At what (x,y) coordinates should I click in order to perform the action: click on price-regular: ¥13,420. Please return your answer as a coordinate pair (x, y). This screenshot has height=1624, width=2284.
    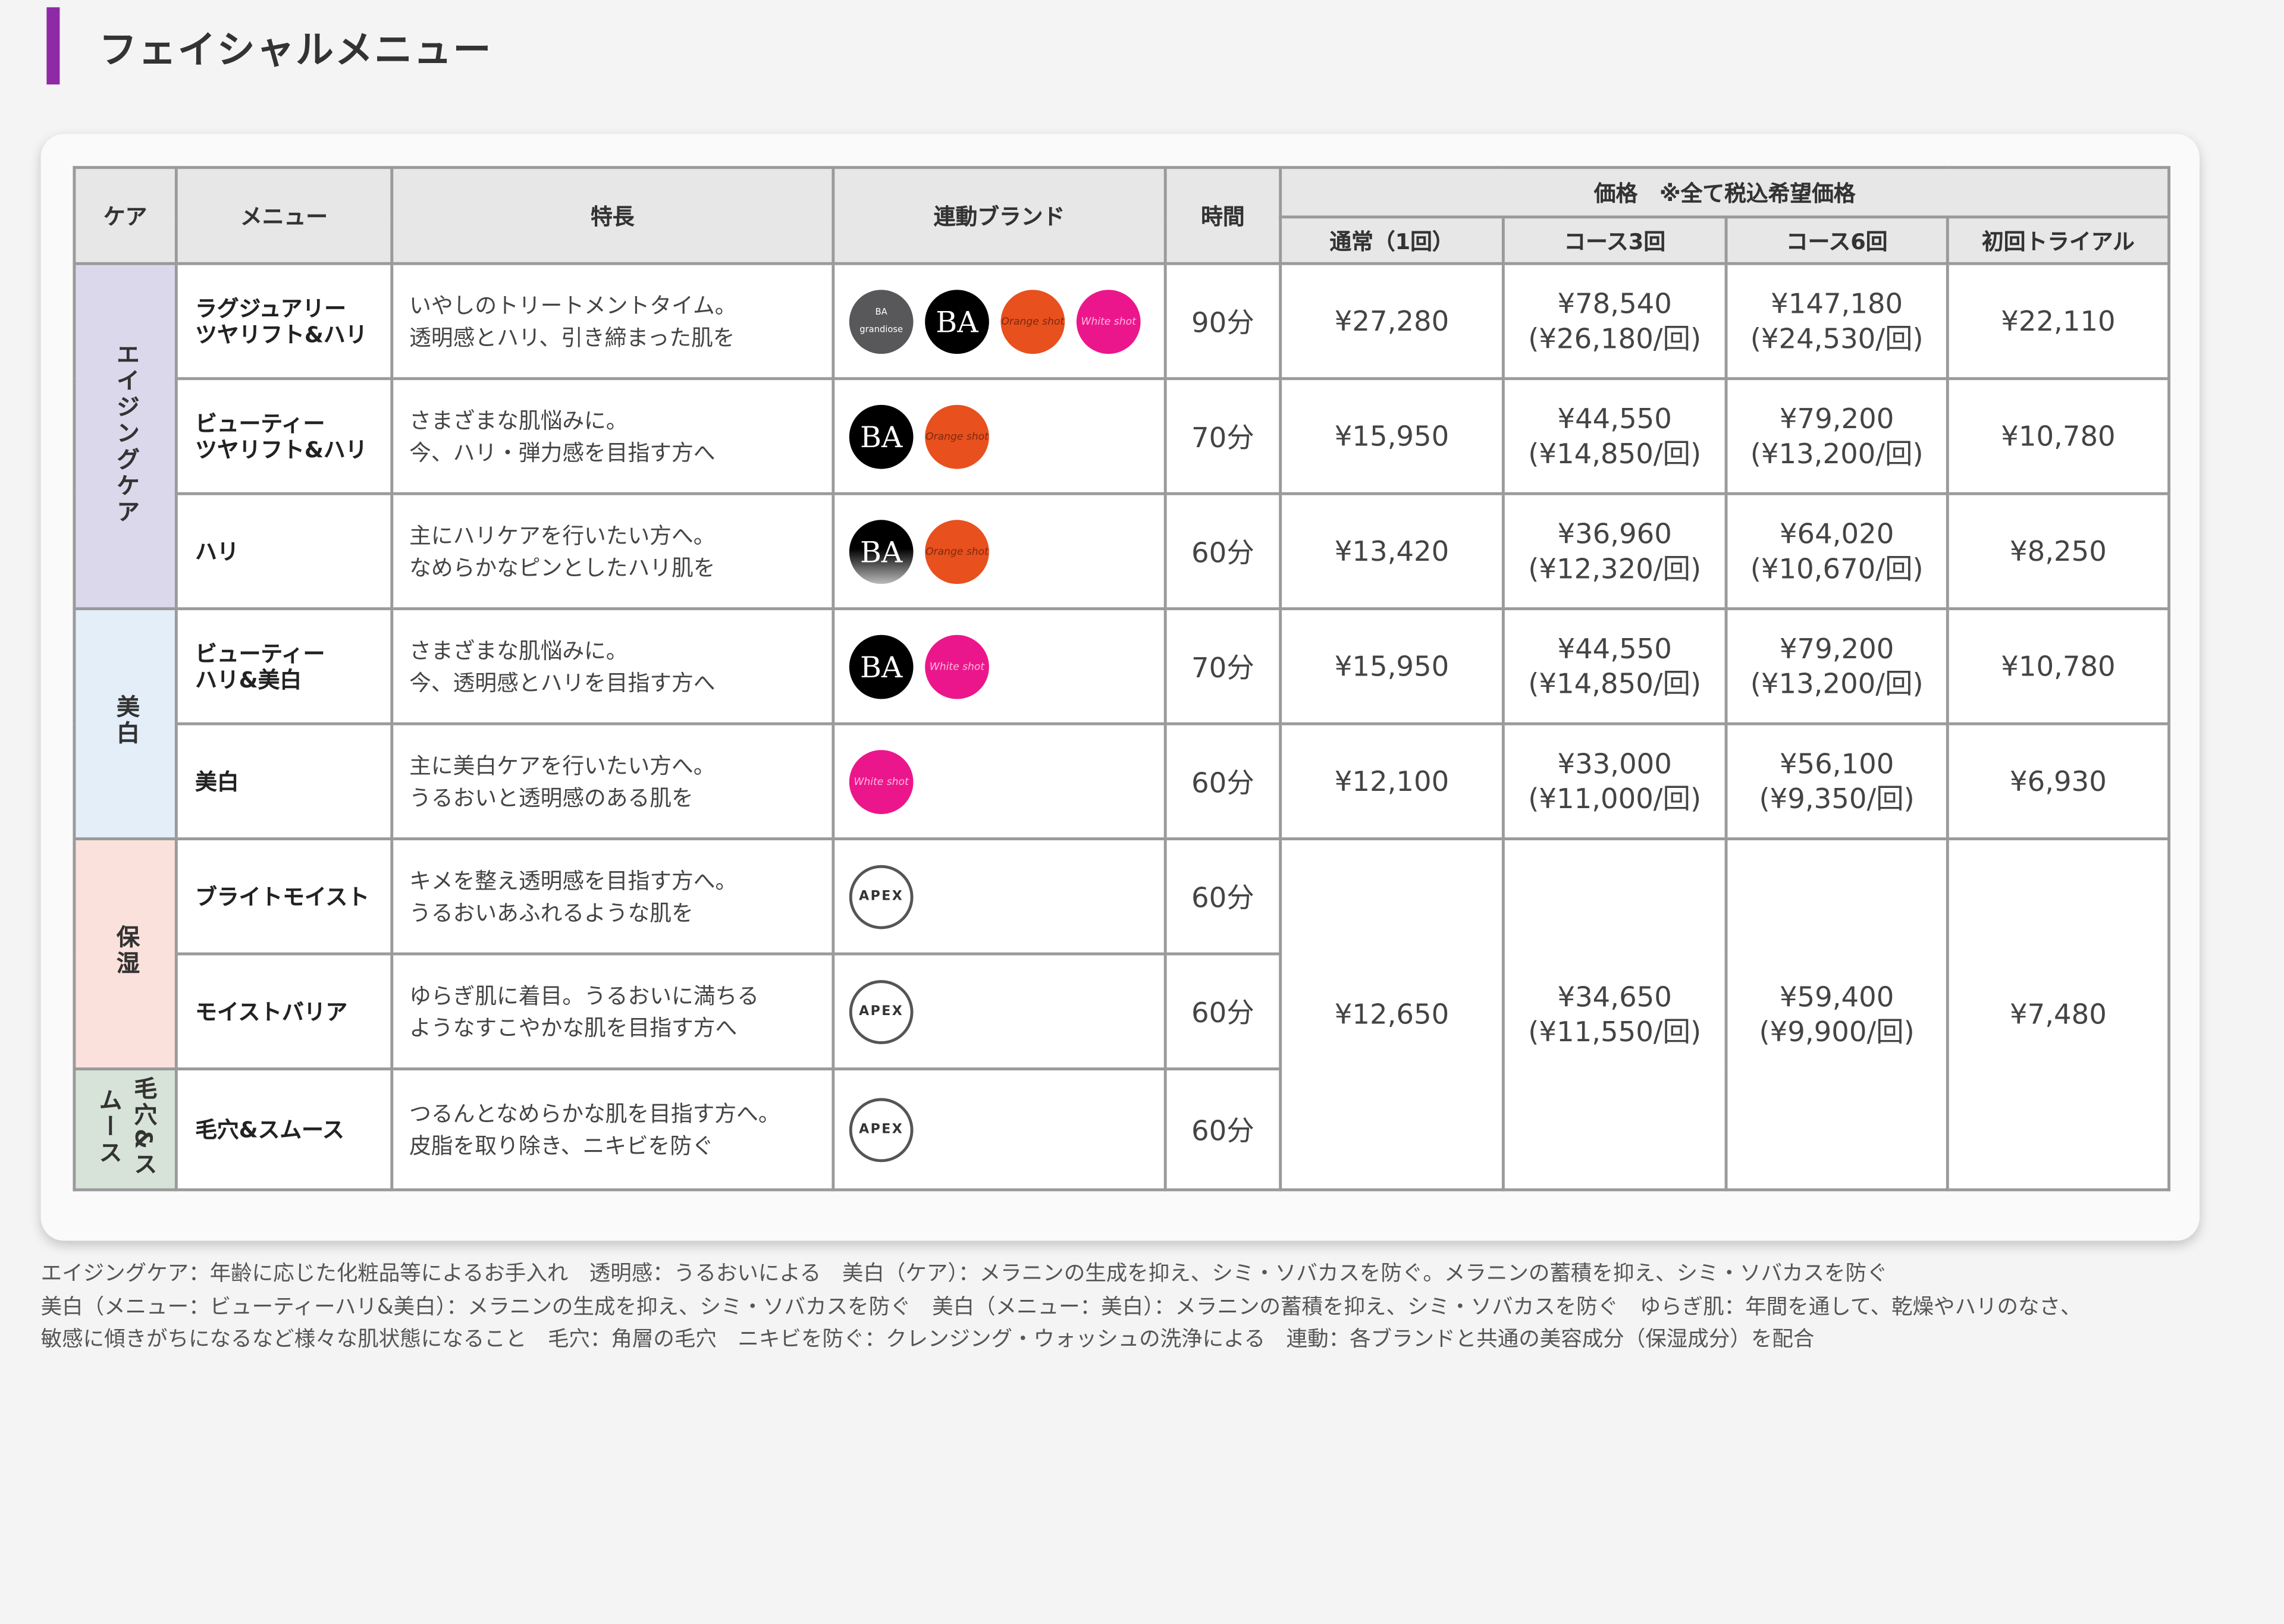
    Looking at the image, I should click on (1392, 551).